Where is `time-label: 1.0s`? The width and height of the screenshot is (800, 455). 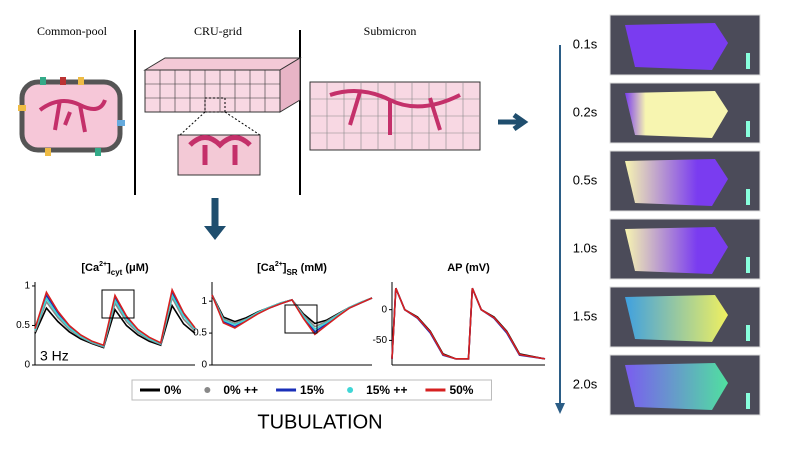
time-label: 1.0s is located at coordinates (585, 247).